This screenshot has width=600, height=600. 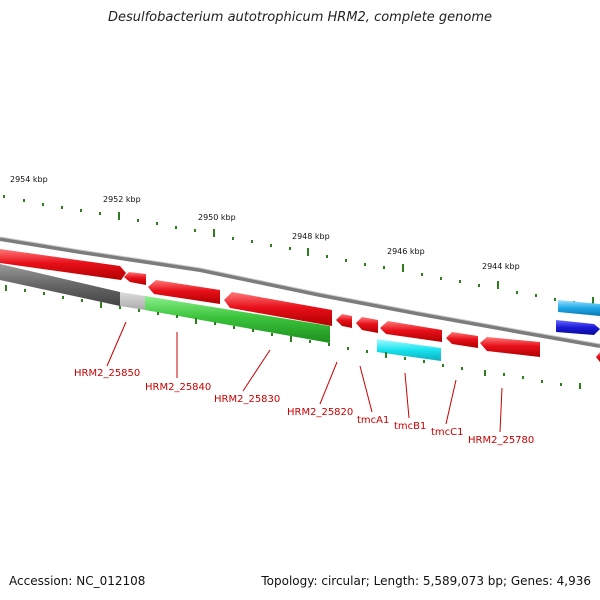 What do you see at coordinates (178, 387) in the screenshot?
I see `gene-label: HRM2_25840` at bounding box center [178, 387].